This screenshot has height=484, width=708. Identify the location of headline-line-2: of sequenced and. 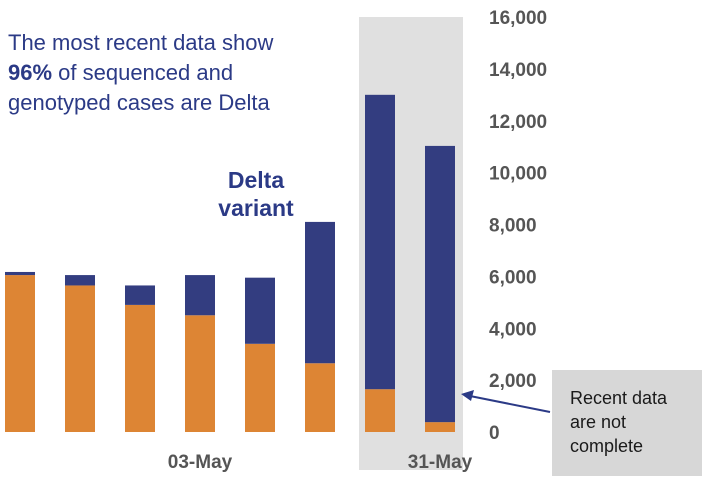
(143, 72).